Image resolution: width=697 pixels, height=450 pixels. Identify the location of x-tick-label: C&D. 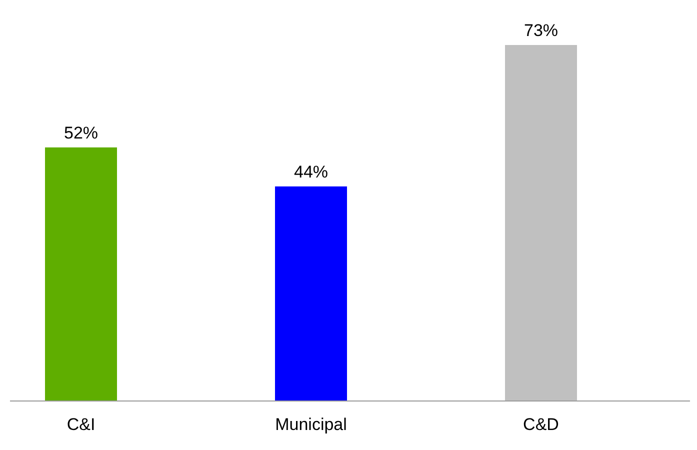
(541, 424).